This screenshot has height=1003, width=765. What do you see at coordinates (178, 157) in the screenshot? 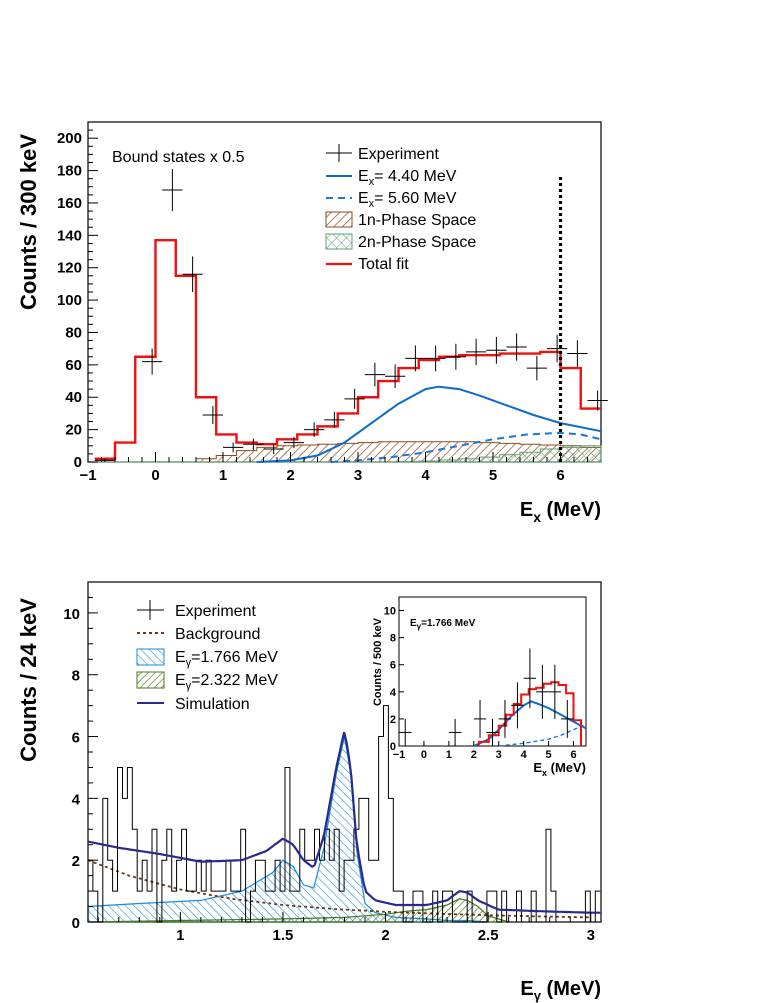
I see `bound-states-annotation: Bound states x 0.5` at bounding box center [178, 157].